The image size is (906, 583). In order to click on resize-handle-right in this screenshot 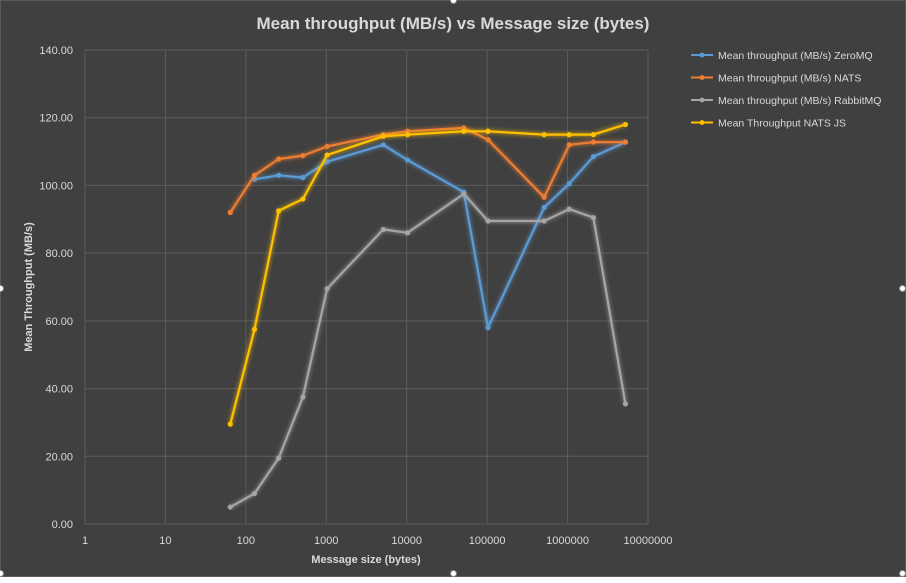, I will do `click(902, 288)`.